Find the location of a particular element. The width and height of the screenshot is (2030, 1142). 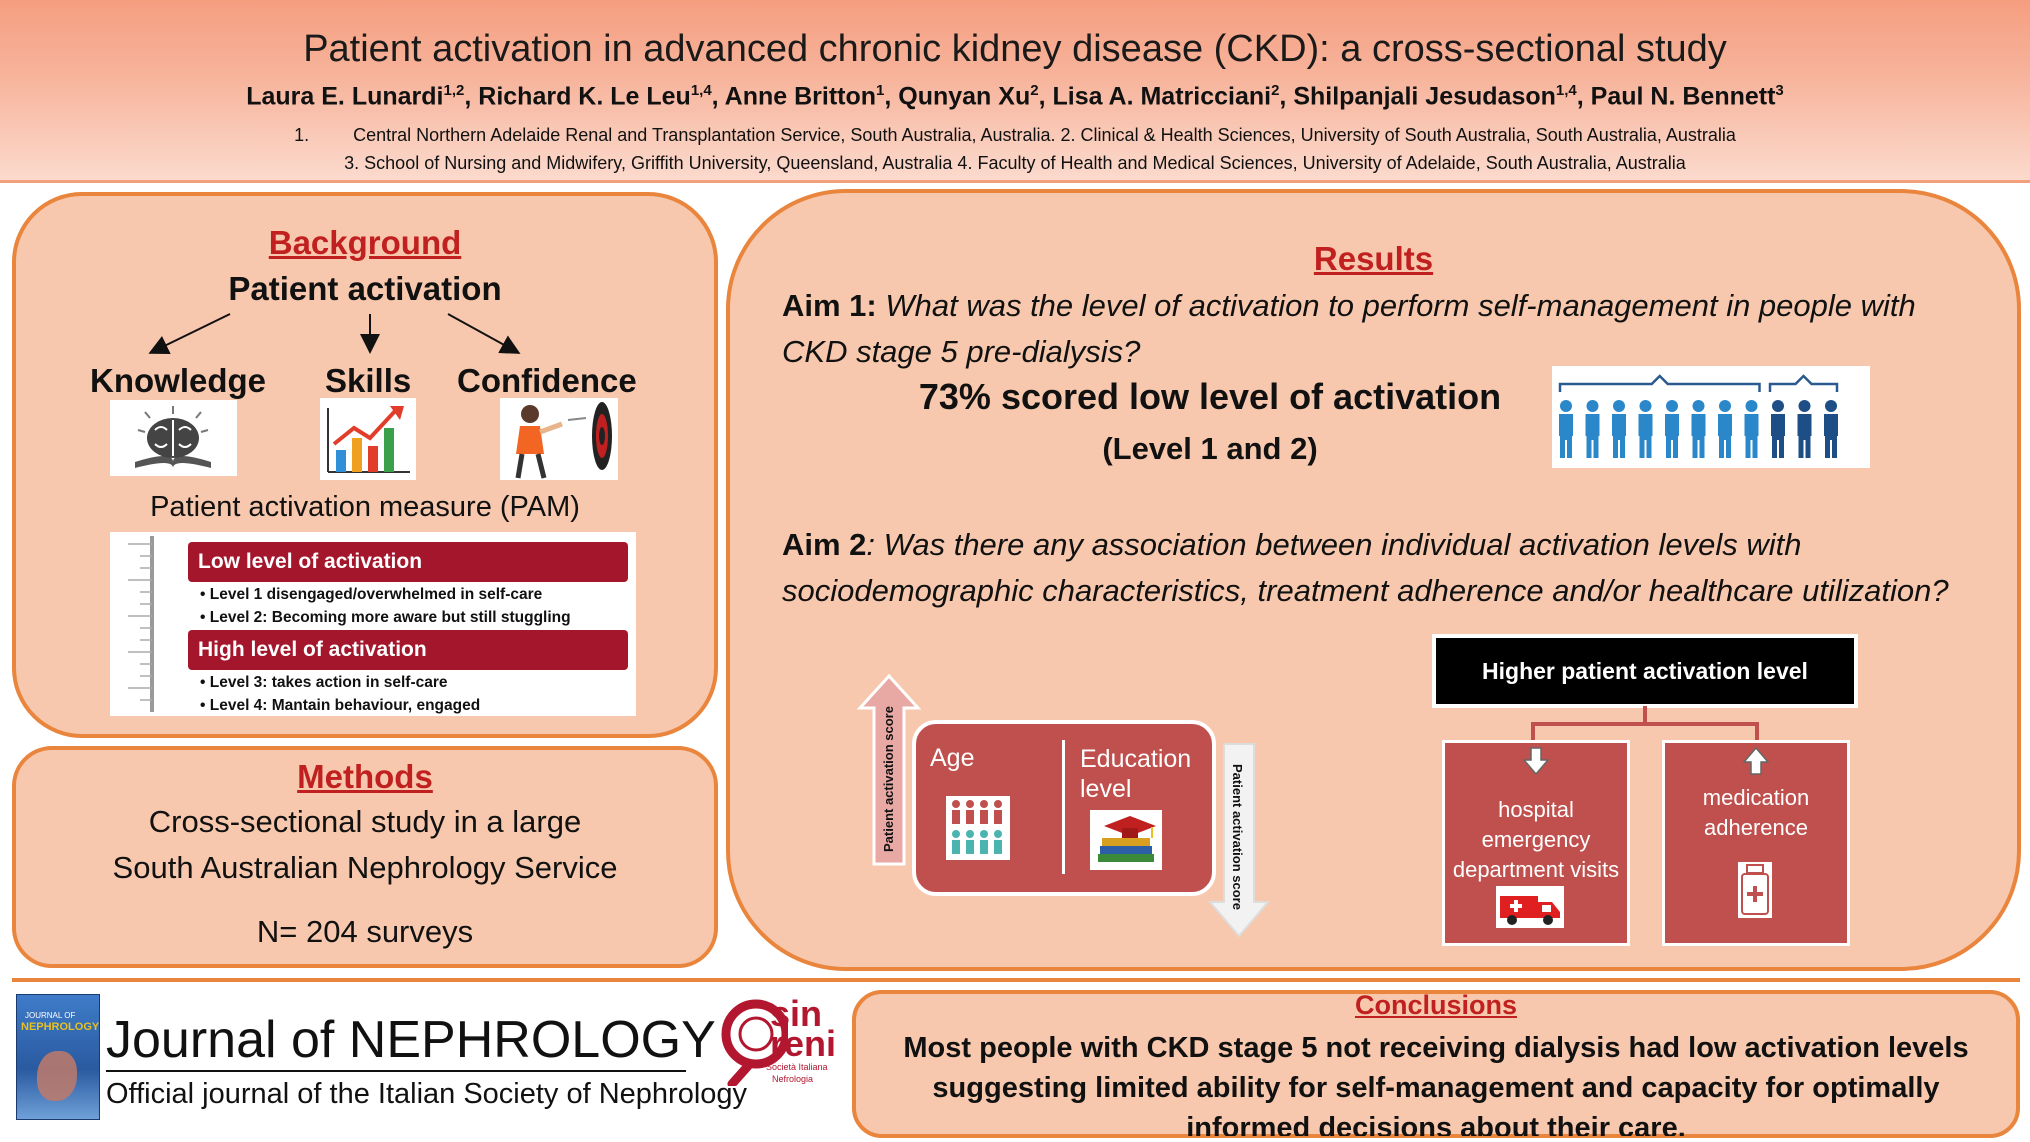

pillar-skills: Skills is located at coordinates (368, 380).